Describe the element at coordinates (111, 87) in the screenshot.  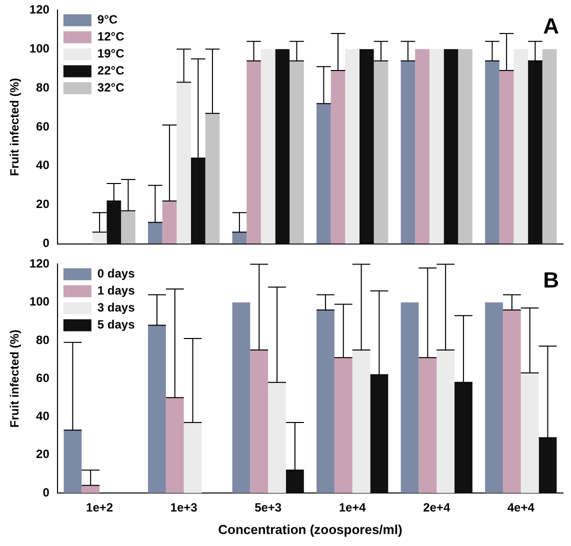
I see `legend-label: 32°C` at that location.